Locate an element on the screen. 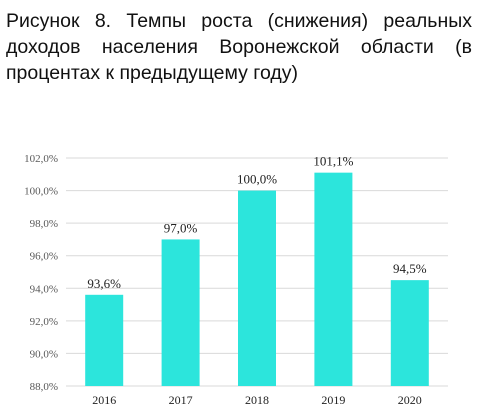 Image resolution: width=480 pixels, height=411 pixels. data-label-2016: 93,6% is located at coordinates (104, 283).